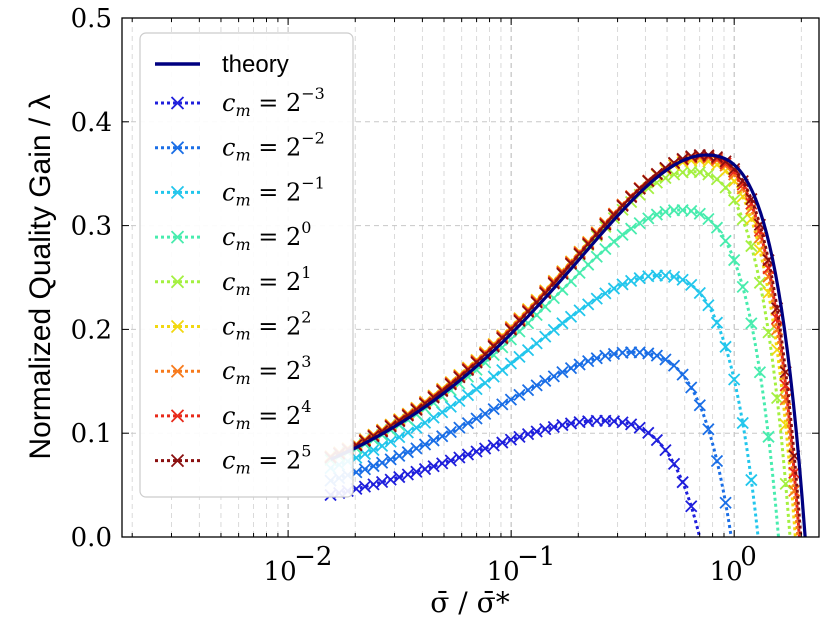 The image size is (830, 623). I want to click on legend-label: cm = 21, so click(266, 281).